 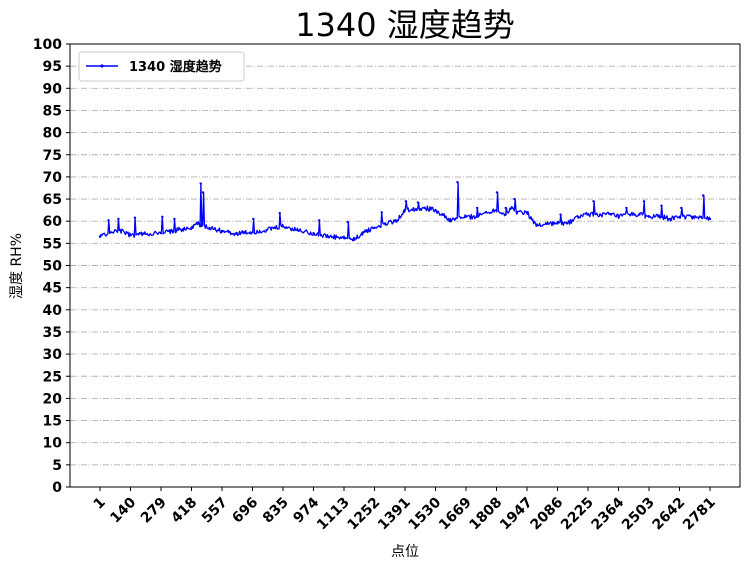 I want to click on y-tick-label-9: 45, so click(x=52, y=289).